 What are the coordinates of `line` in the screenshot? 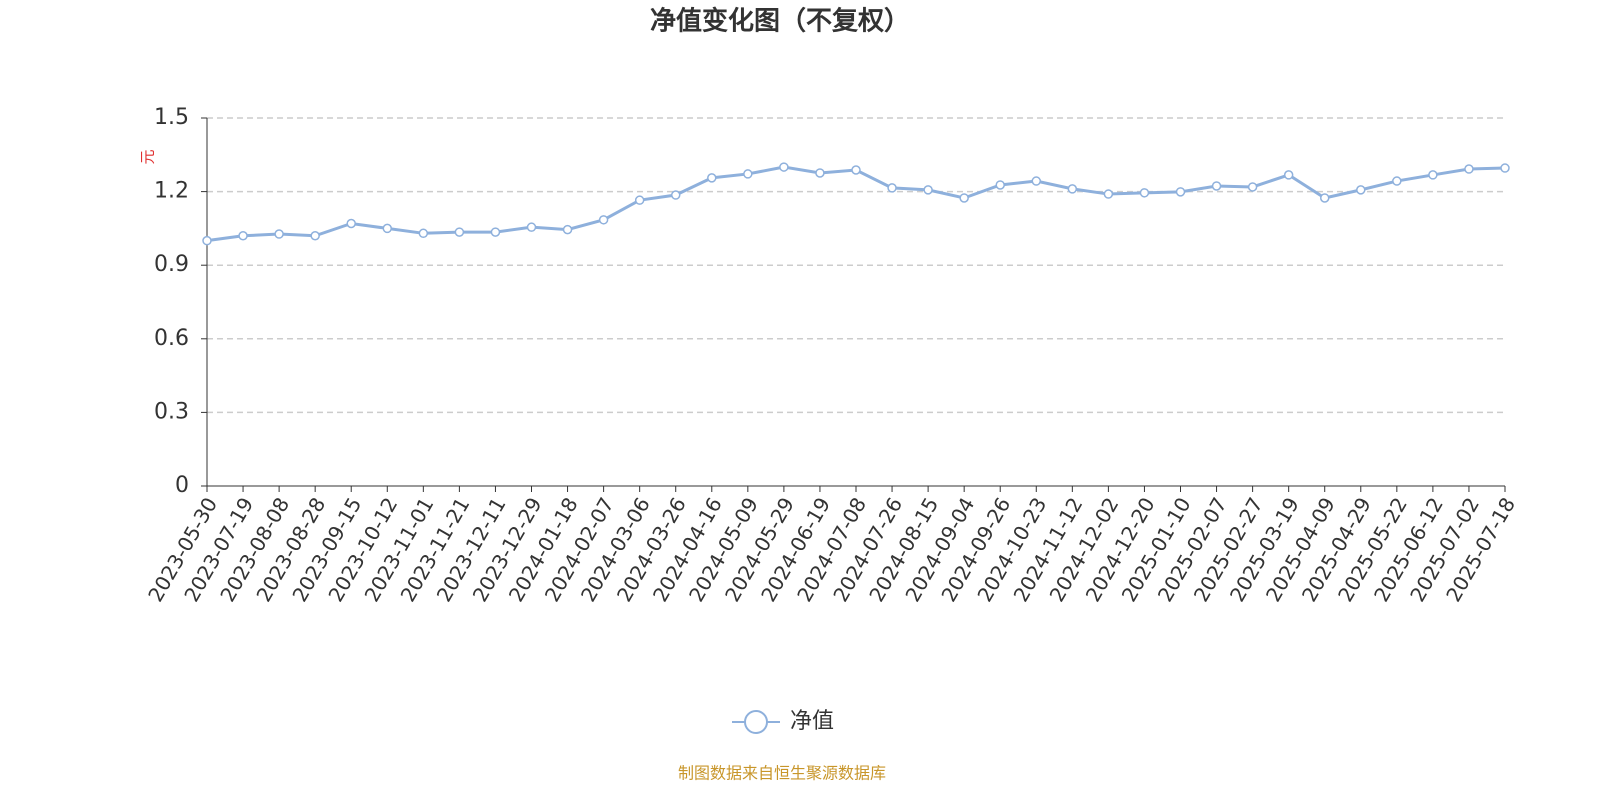 It's located at (856, 204).